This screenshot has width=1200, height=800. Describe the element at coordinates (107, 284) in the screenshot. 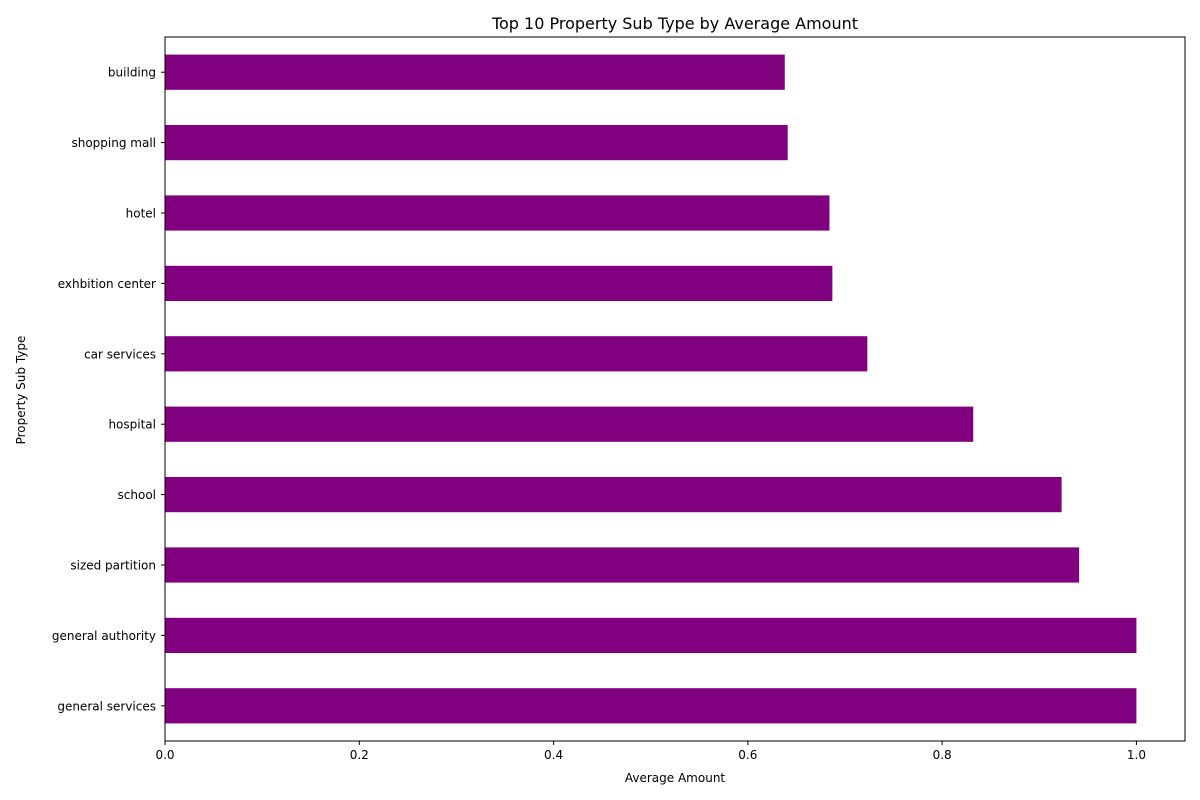

I see `y-tick-label: exhbition center` at that location.